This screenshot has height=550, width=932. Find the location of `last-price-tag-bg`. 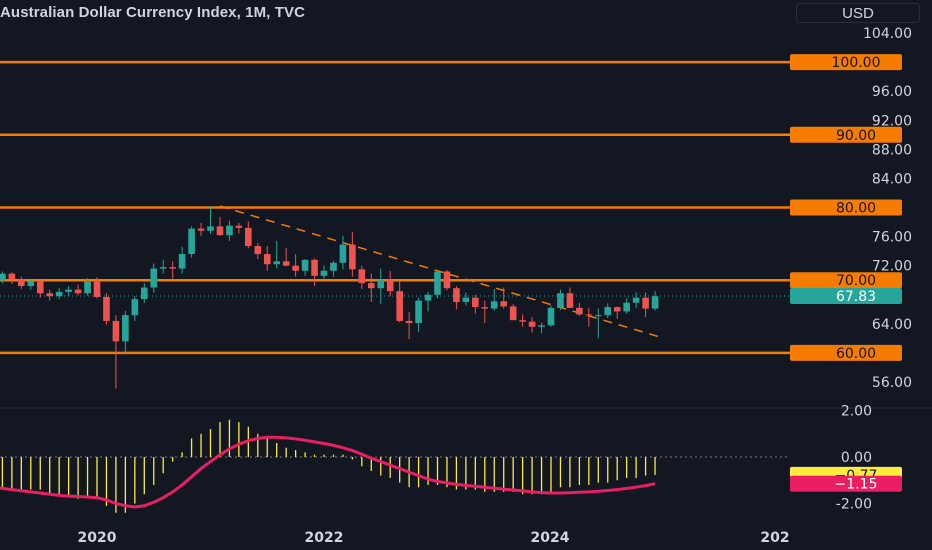

last-price-tag-bg is located at coordinates (846, 295).